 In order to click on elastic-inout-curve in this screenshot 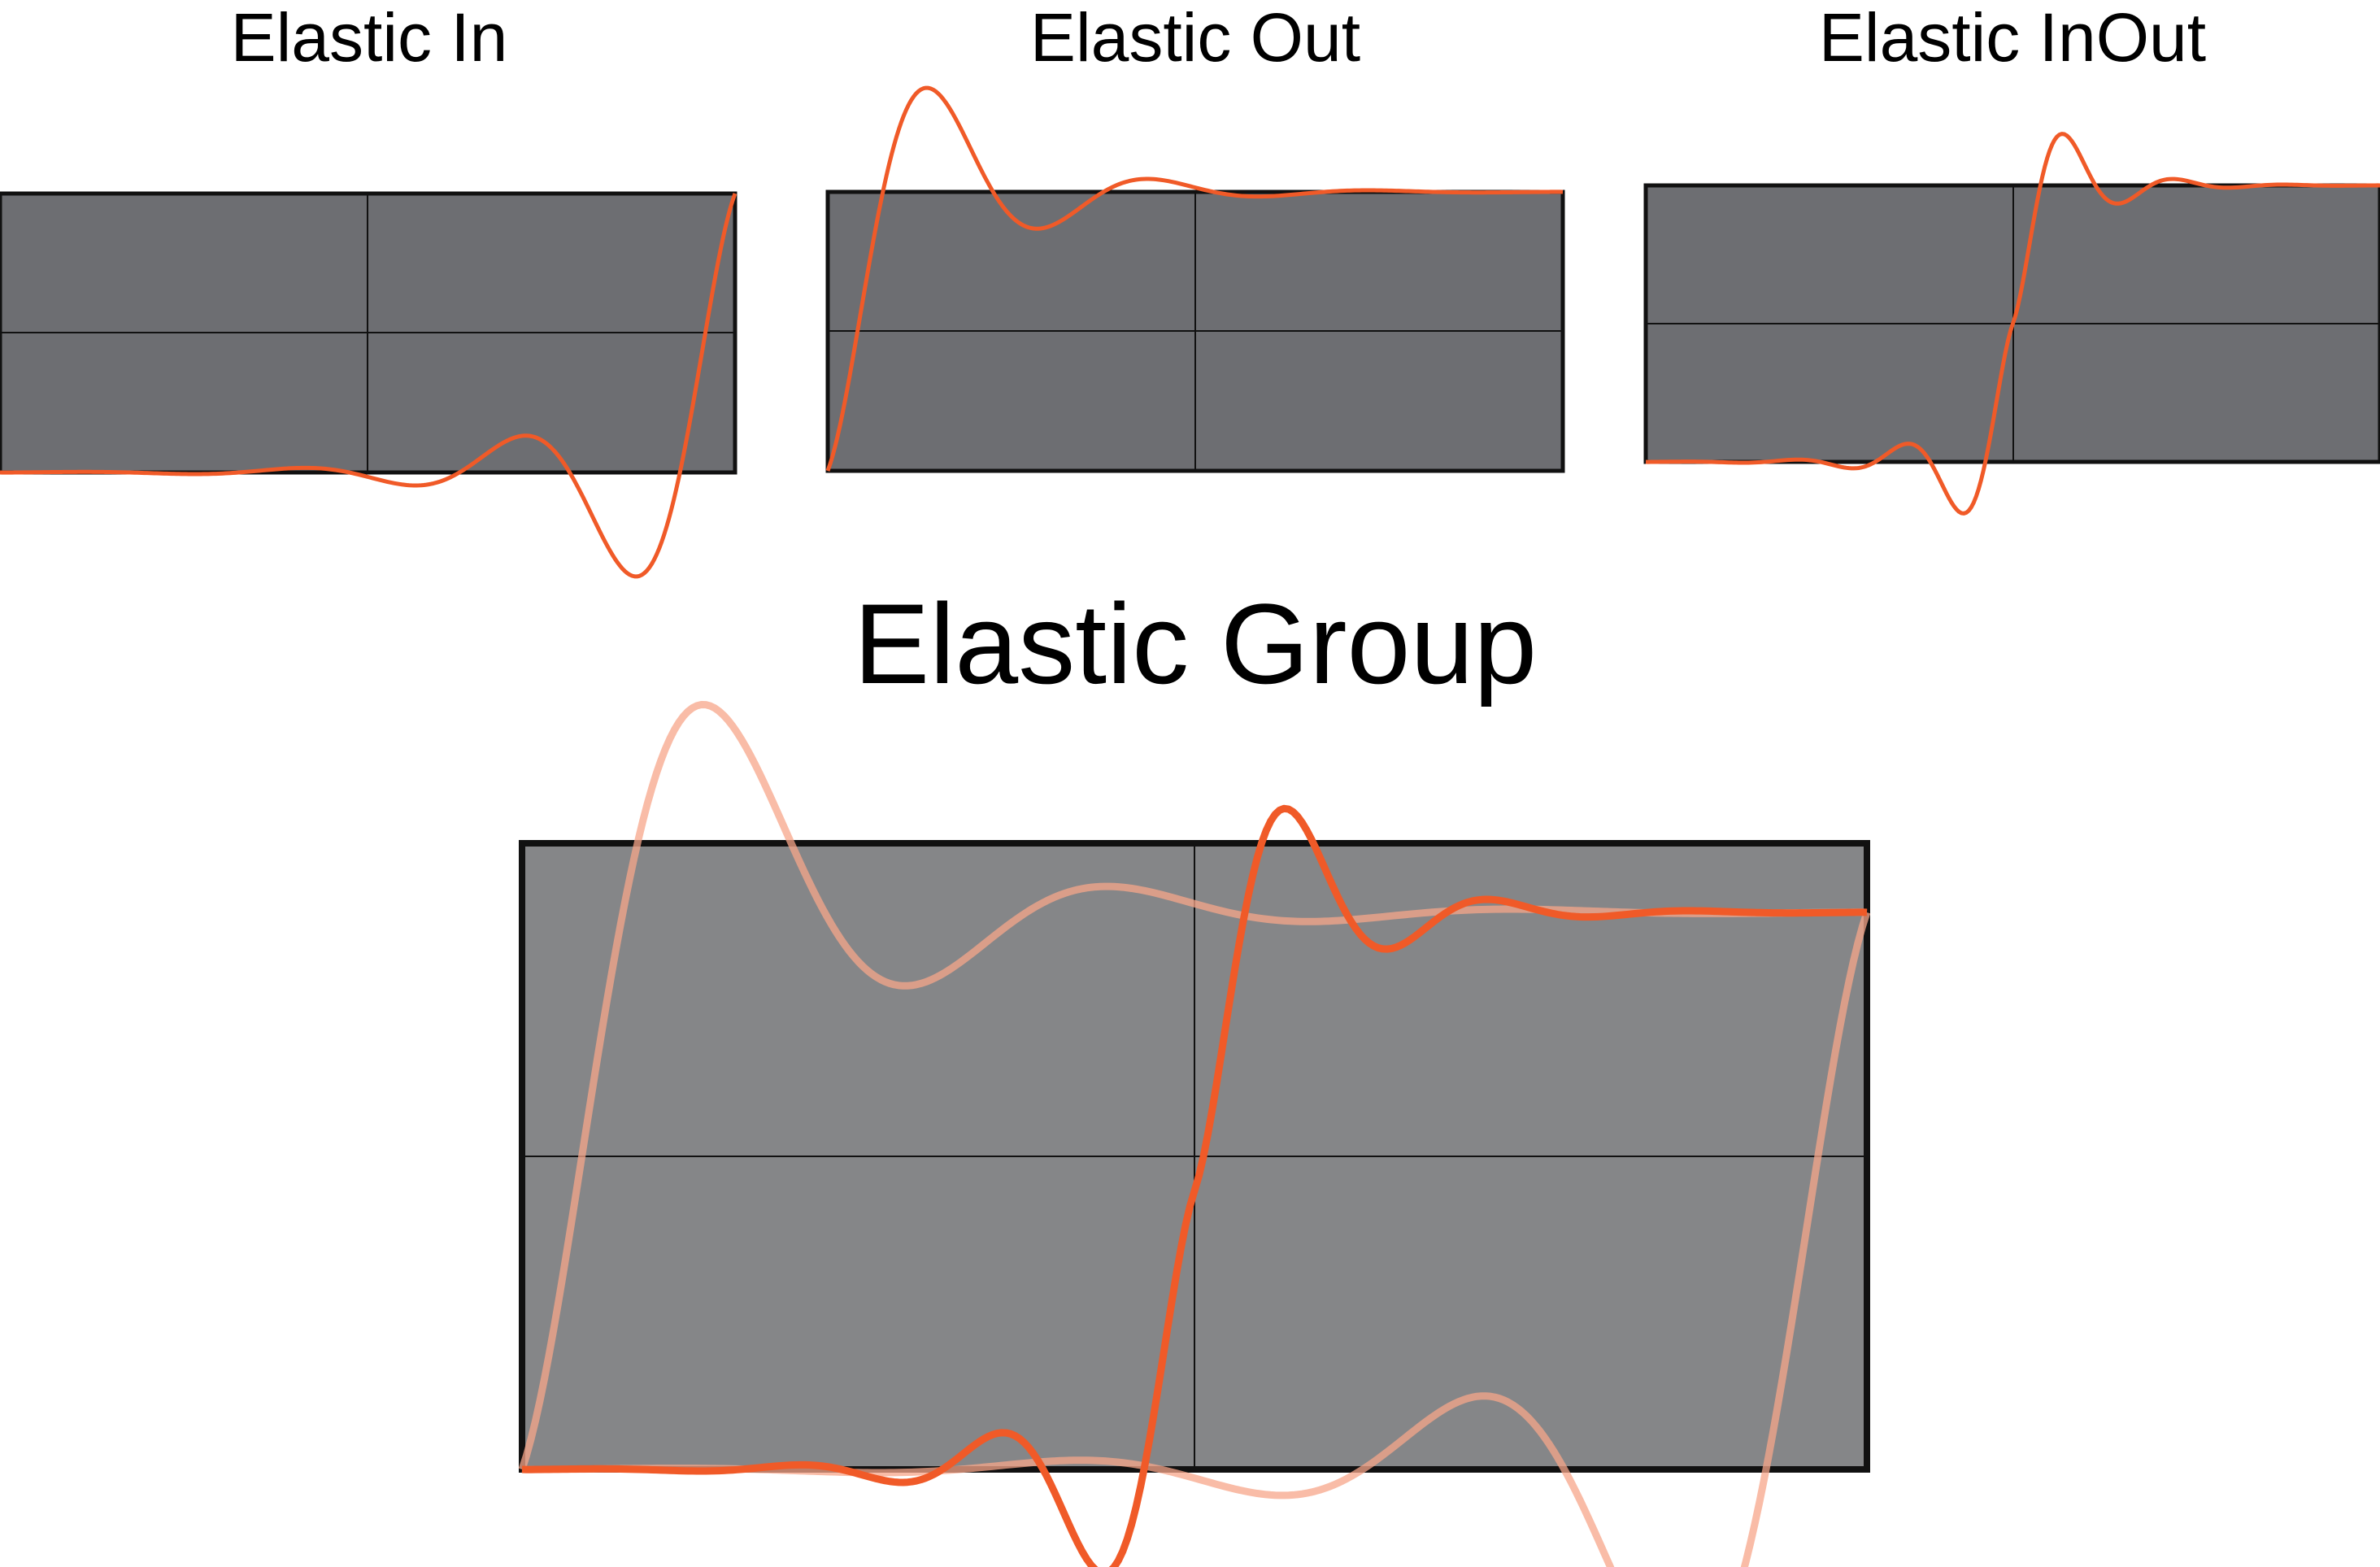, I will do `click(2013, 324)`.